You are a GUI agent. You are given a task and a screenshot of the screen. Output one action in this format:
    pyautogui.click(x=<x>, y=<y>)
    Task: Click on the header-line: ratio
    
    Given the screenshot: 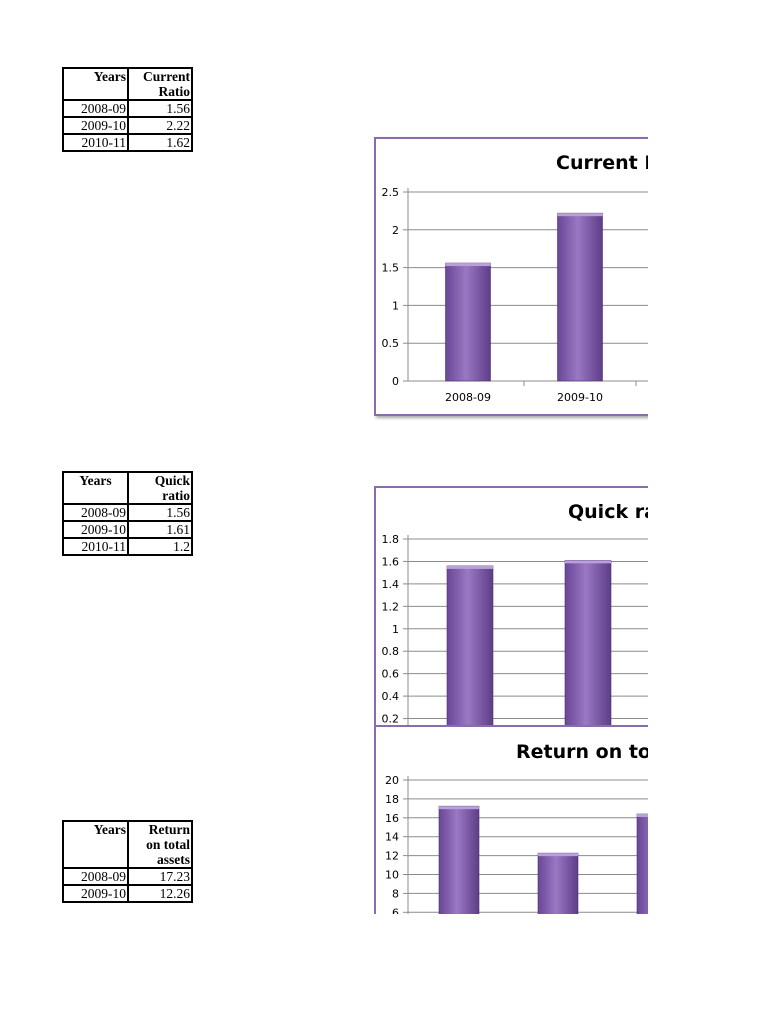 What is the action you would take?
    pyautogui.click(x=176, y=495)
    